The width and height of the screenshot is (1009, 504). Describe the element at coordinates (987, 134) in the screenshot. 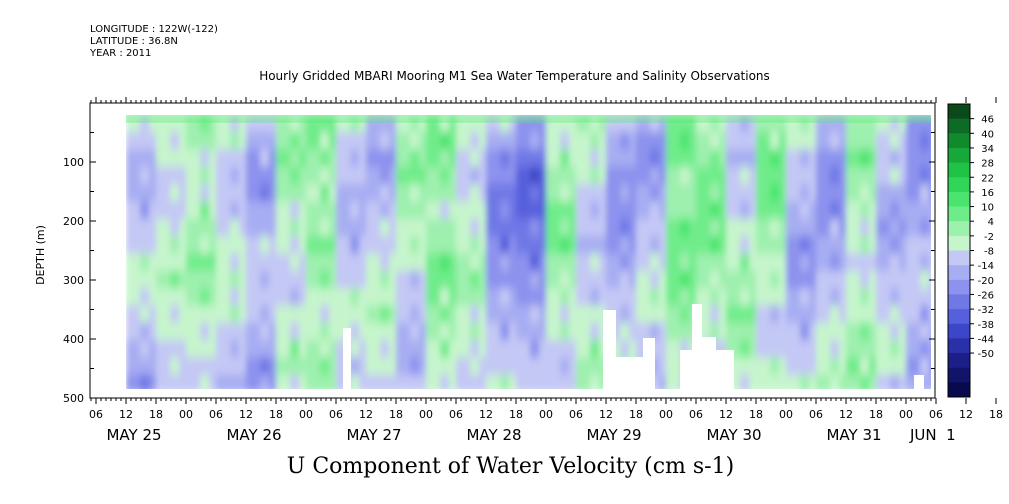

I see `colorbar-label: 40` at that location.